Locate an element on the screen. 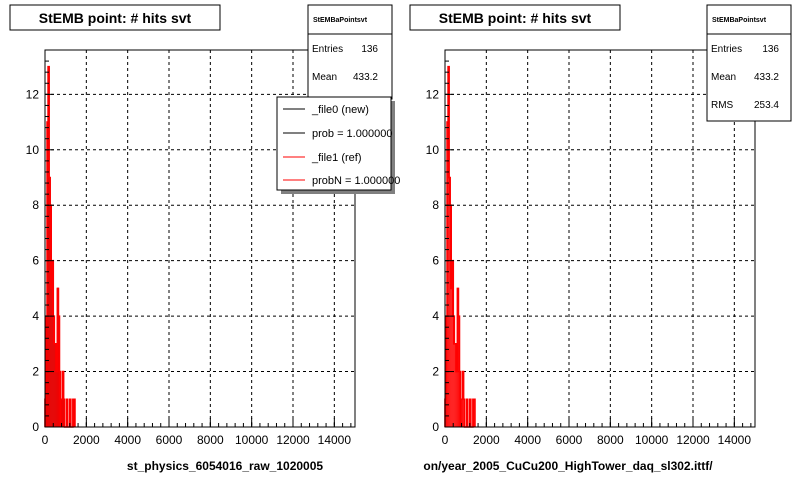 This screenshot has height=480, width=800. legend-label-file0: _file0 (new) is located at coordinates (340, 110).